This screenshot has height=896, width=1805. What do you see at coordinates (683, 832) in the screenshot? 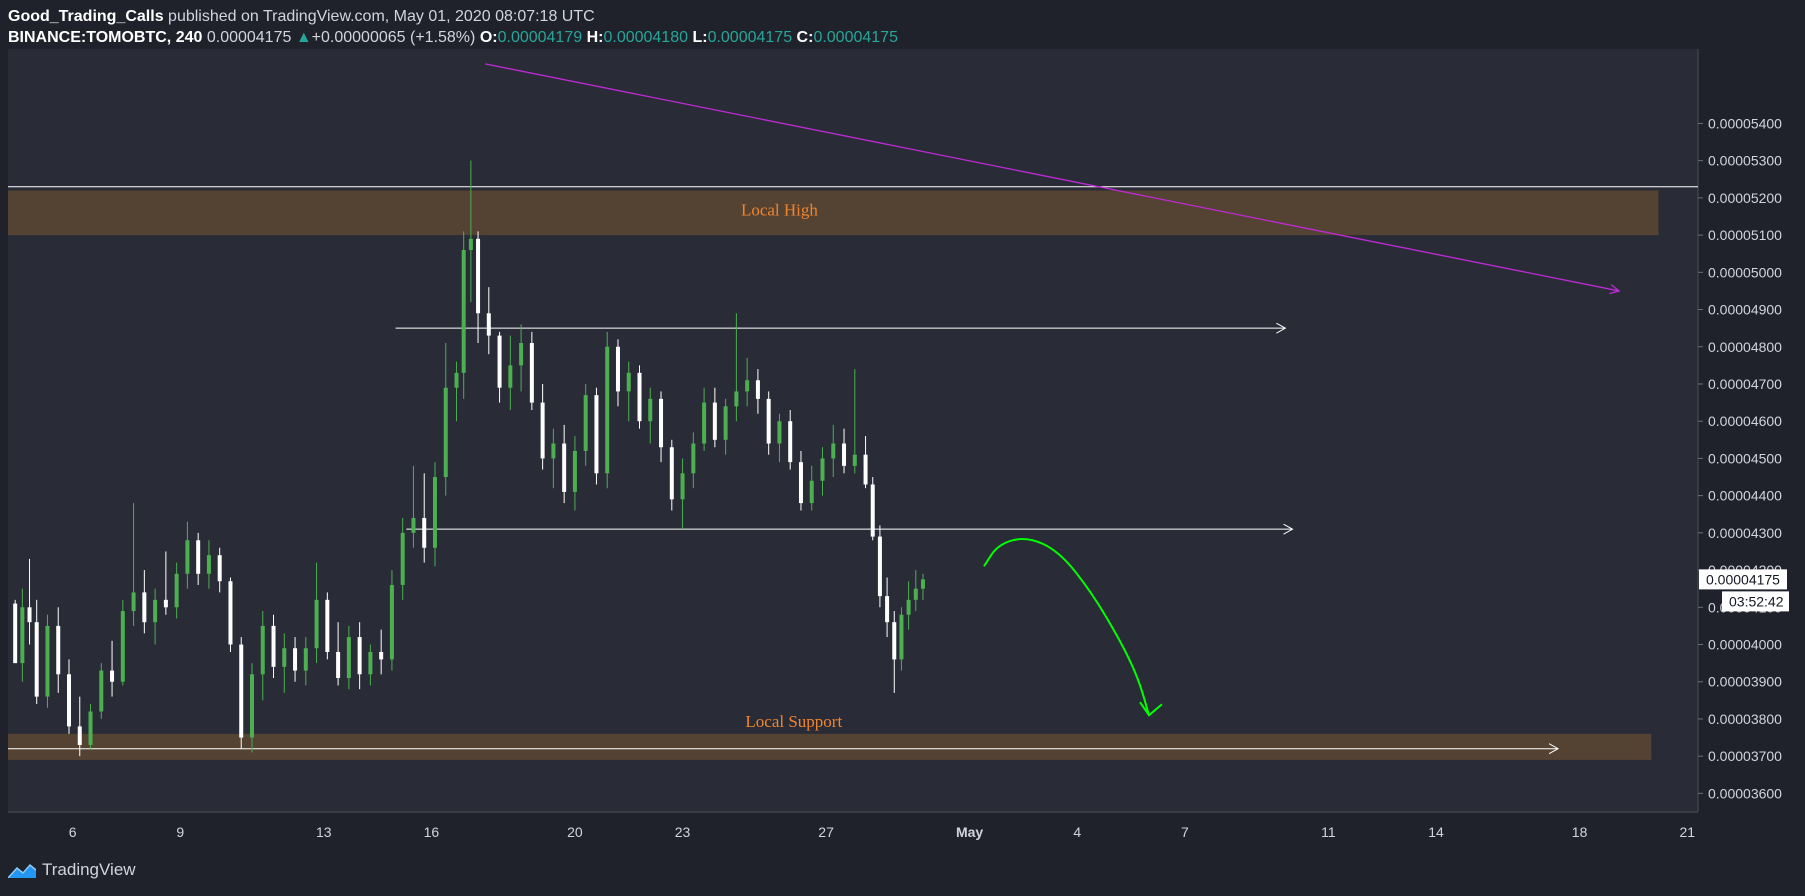
I see `x-tick-label: 23` at bounding box center [683, 832].